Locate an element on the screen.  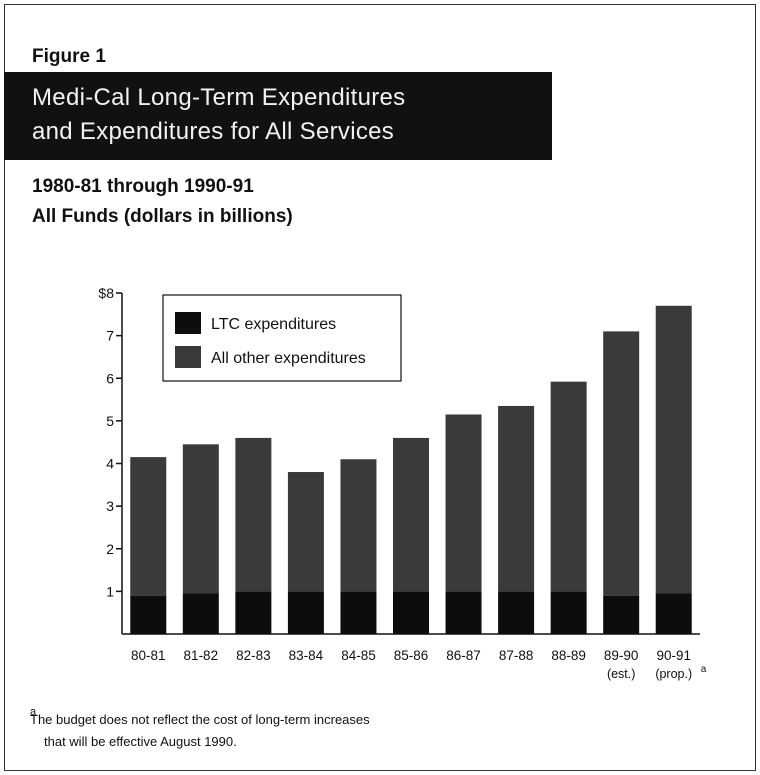
chart-title-line-1: Medi-Cal Long-Term Expenditures is located at coordinates (219, 97).